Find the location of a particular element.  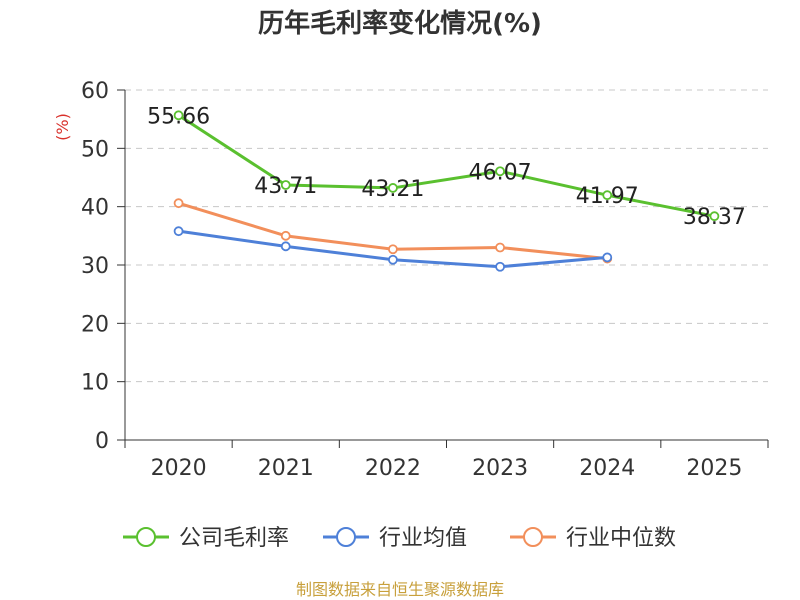

y-tick-label: 30 is located at coordinates (95, 266).